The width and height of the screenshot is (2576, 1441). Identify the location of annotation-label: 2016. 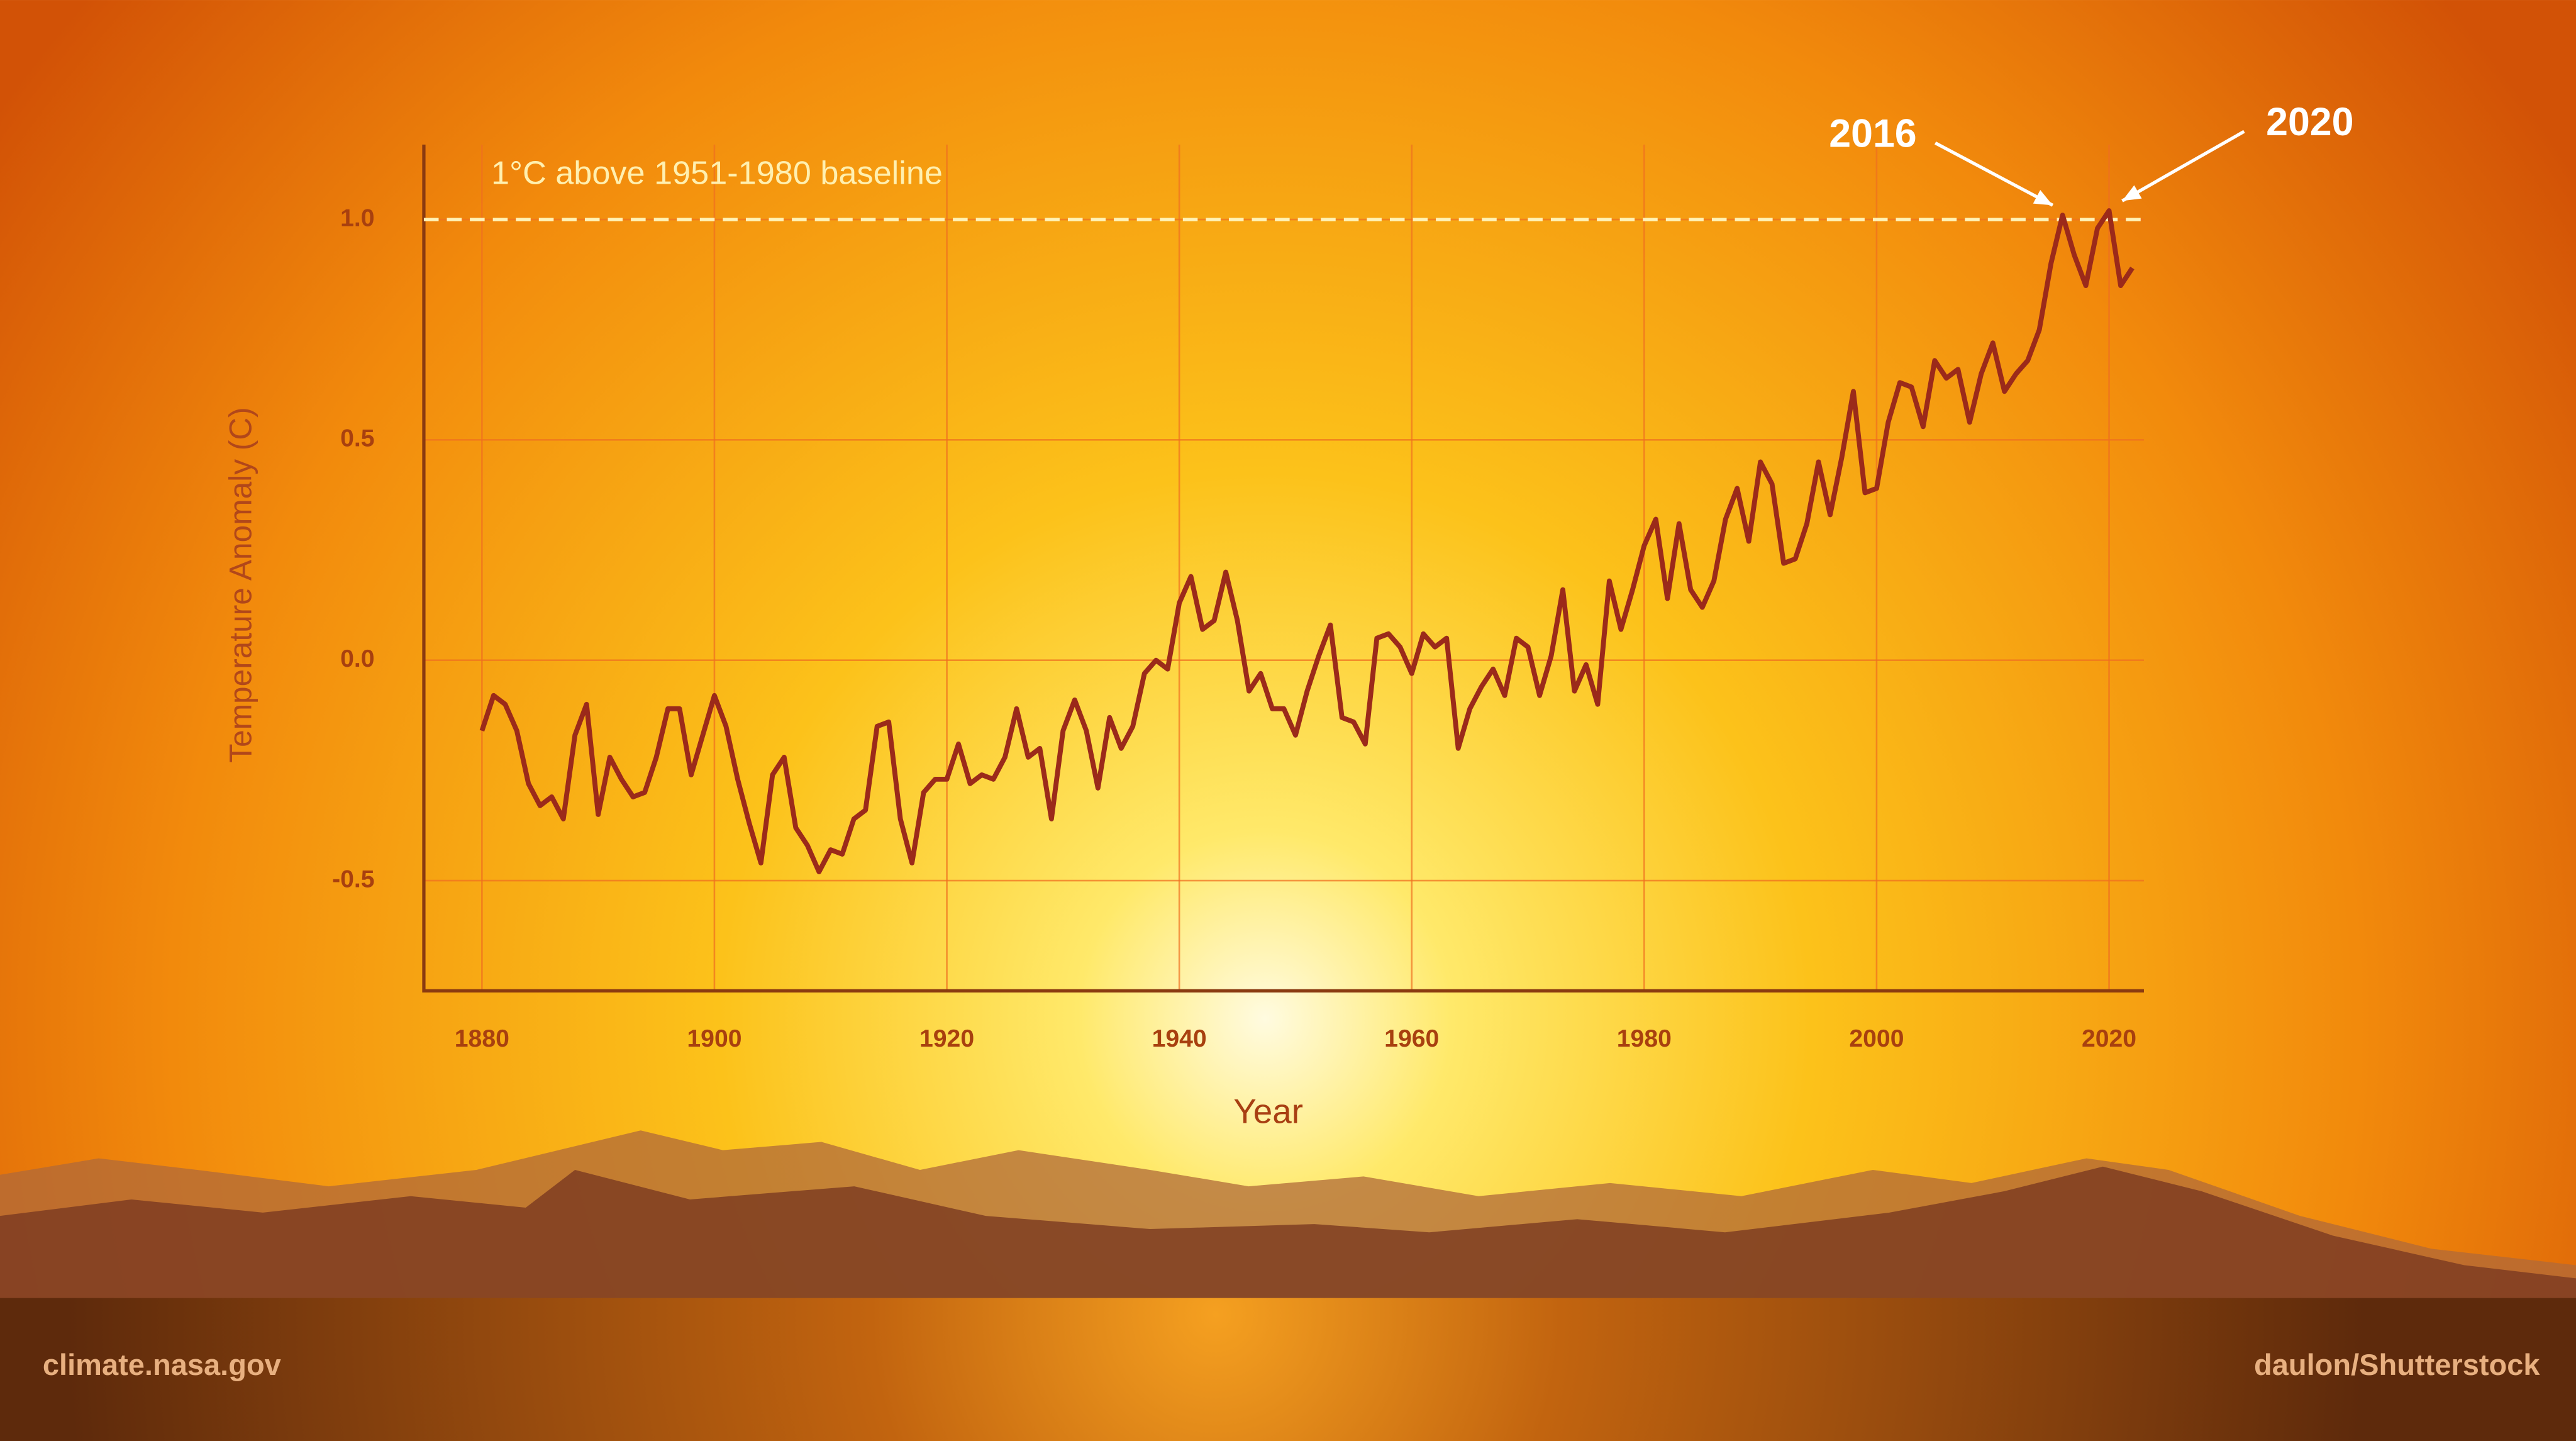
(1872, 133).